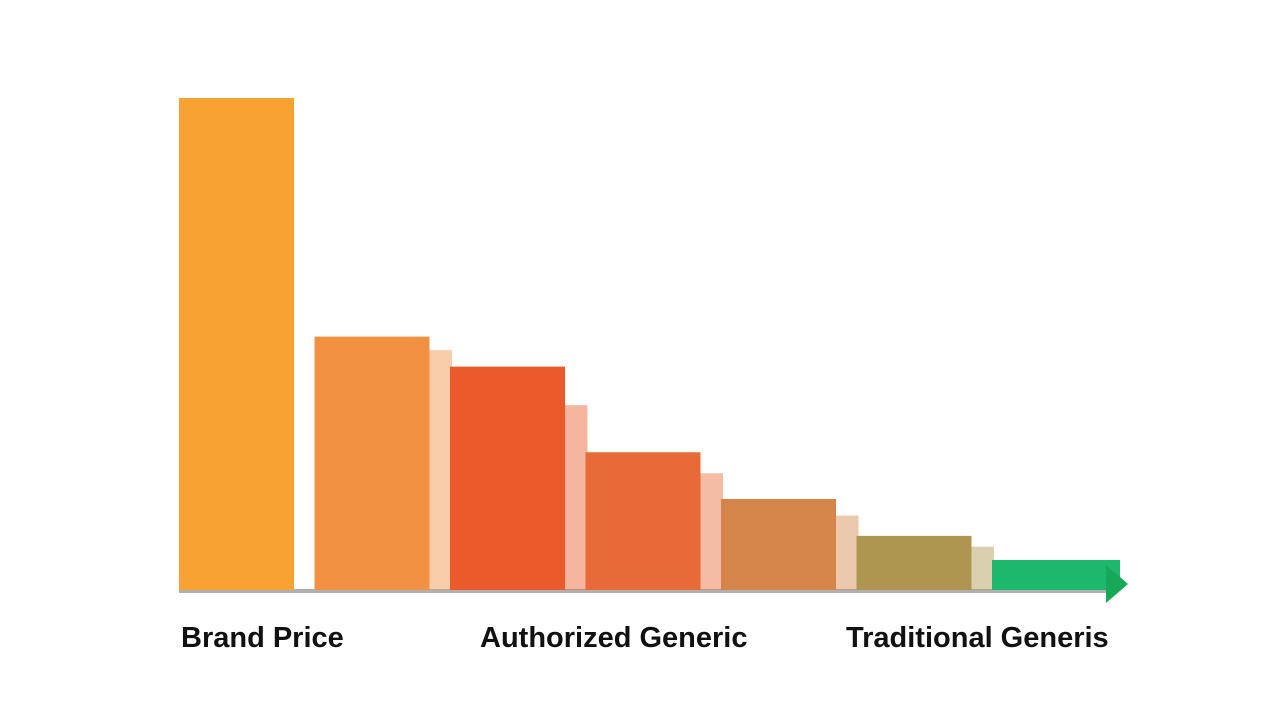 The image size is (1280, 720). Describe the element at coordinates (977, 638) in the screenshot. I see `label-traditional-generic: Traditional Generis` at that location.